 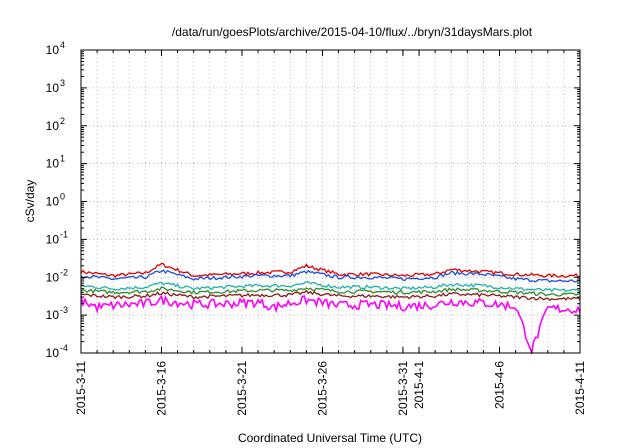 What do you see at coordinates (62, 197) in the screenshot?
I see `y-tick-exponent: 0` at bounding box center [62, 197].